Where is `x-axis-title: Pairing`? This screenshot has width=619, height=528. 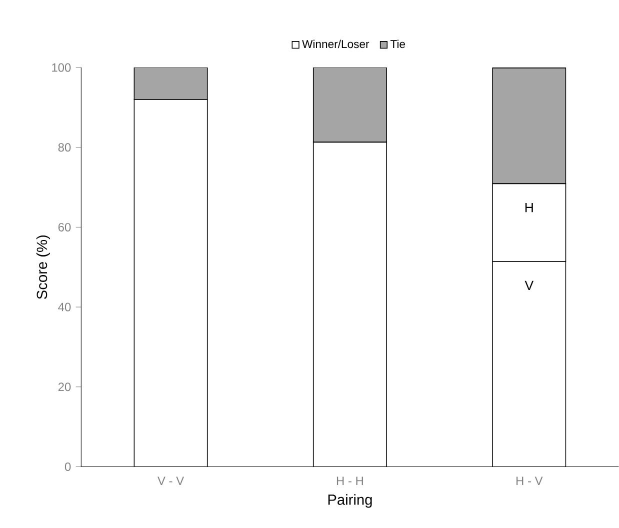
x-axis-title: Pairing is located at coordinates (350, 501).